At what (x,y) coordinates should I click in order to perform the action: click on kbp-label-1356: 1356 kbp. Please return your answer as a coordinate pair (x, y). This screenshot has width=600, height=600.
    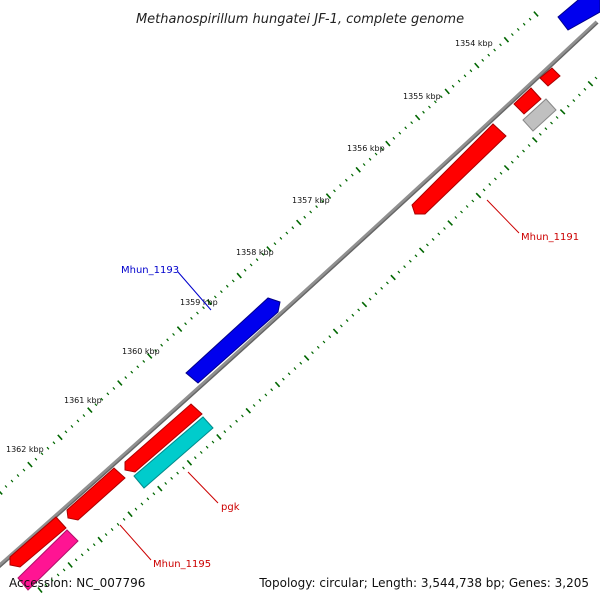
    Looking at the image, I should click on (366, 148).